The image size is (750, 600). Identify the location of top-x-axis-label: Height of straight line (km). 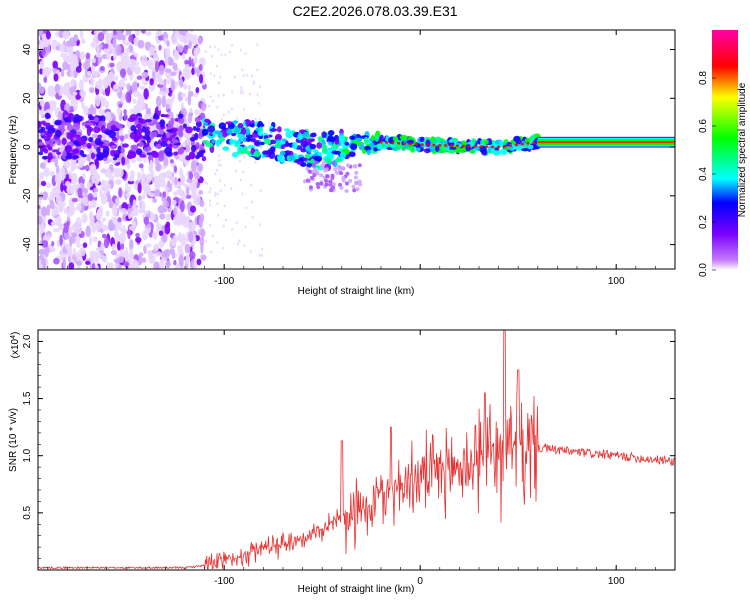
(356, 291).